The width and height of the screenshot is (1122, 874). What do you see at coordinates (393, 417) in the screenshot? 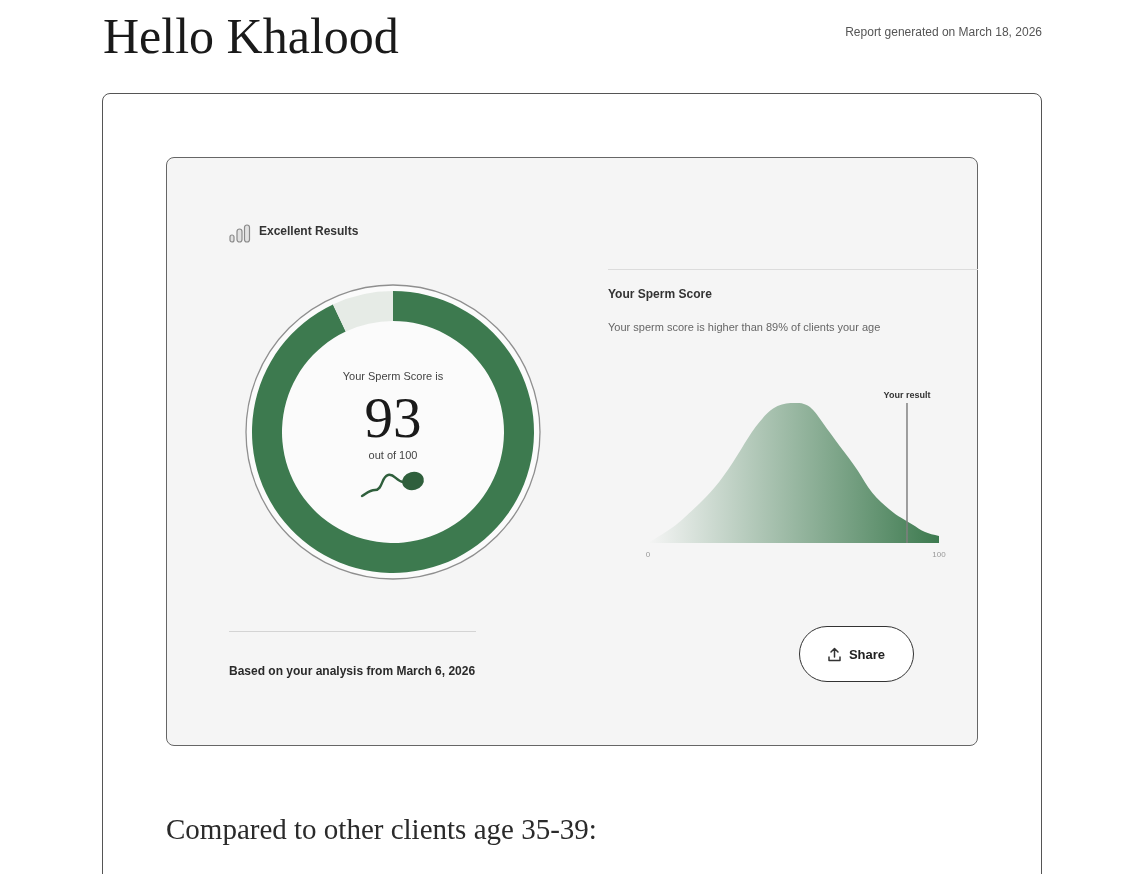
I see `data-label: 93` at bounding box center [393, 417].